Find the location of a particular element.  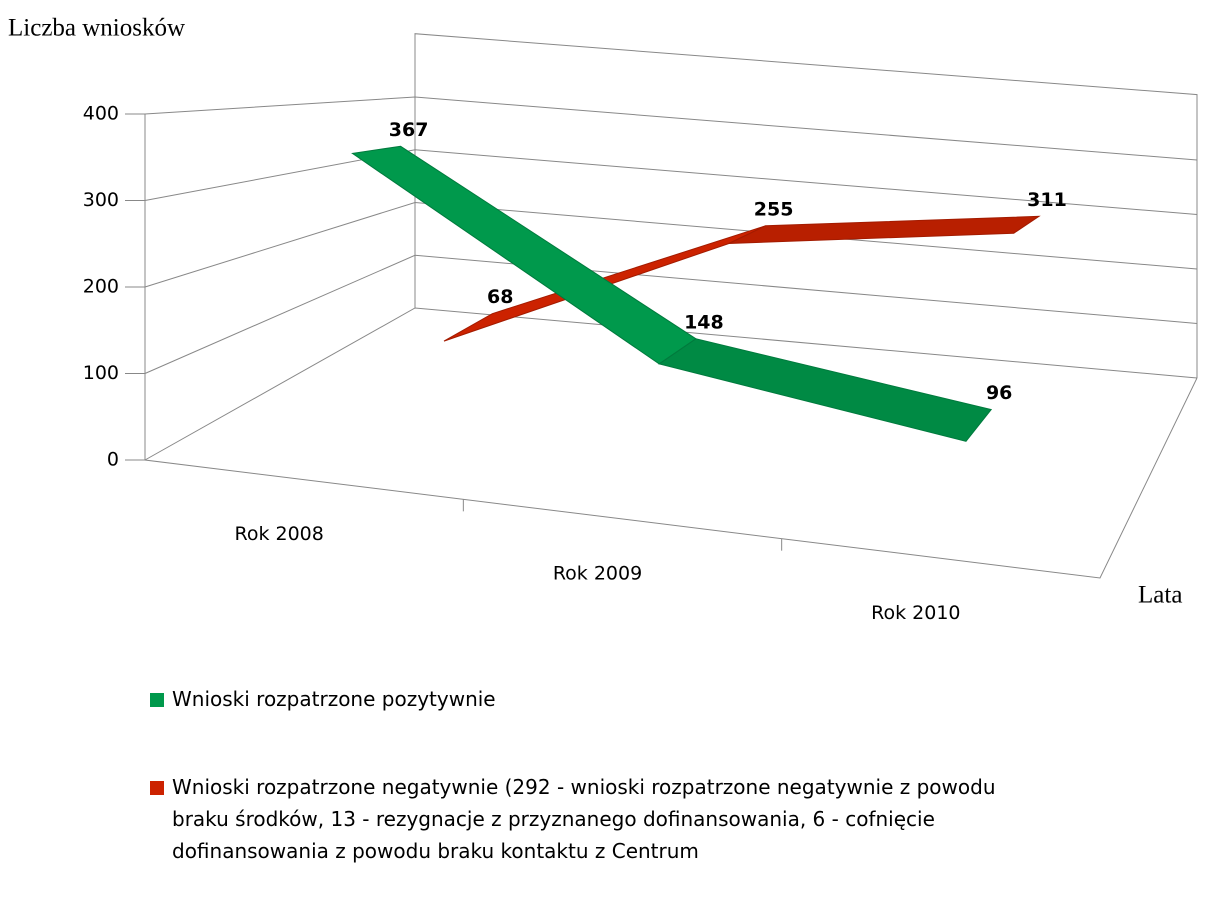

data-label: 255 is located at coordinates (774, 209).